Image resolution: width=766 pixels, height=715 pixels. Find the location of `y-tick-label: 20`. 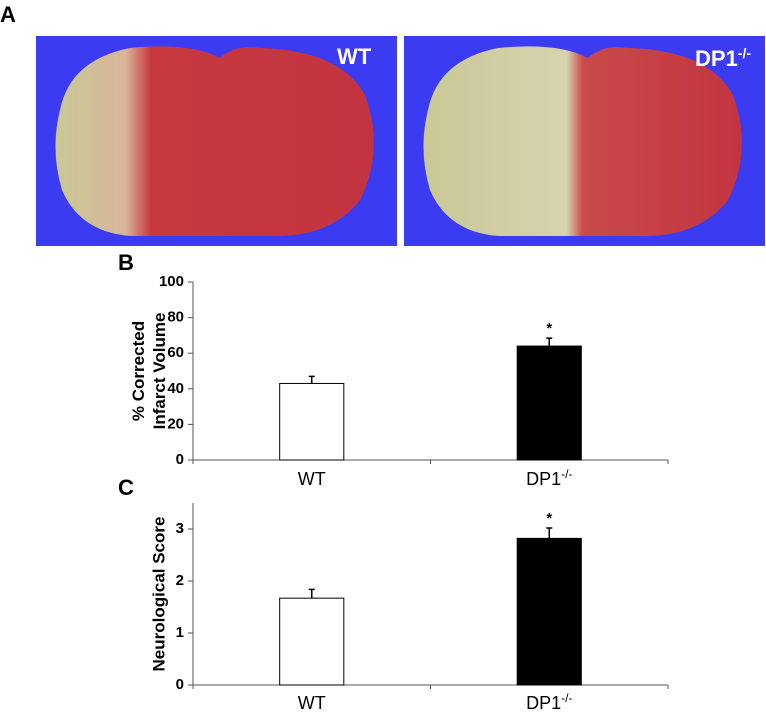

y-tick-label: 20 is located at coordinates (175, 423).